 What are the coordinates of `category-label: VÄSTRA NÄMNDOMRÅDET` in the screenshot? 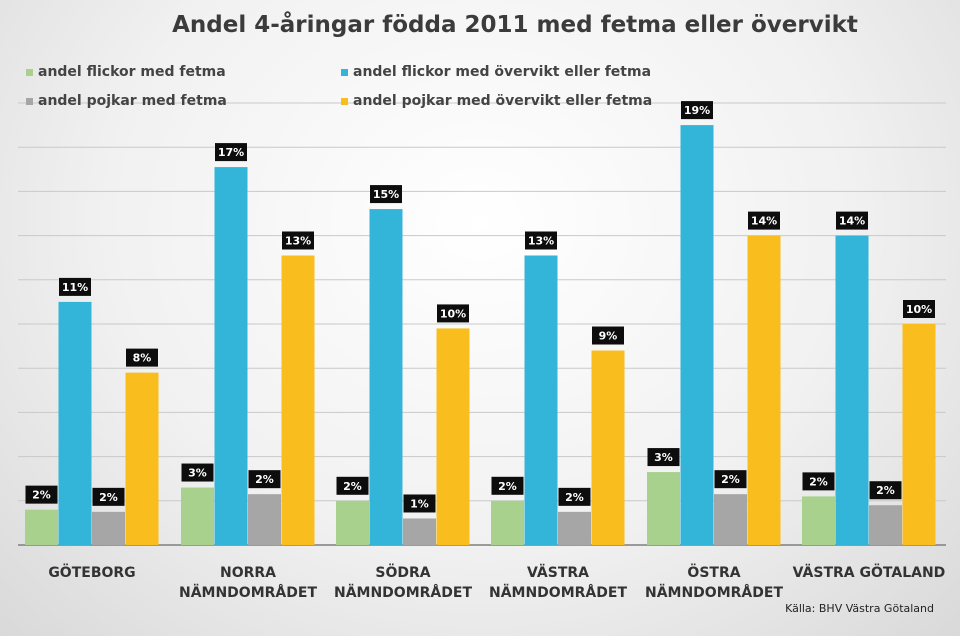 It's located at (558, 582).